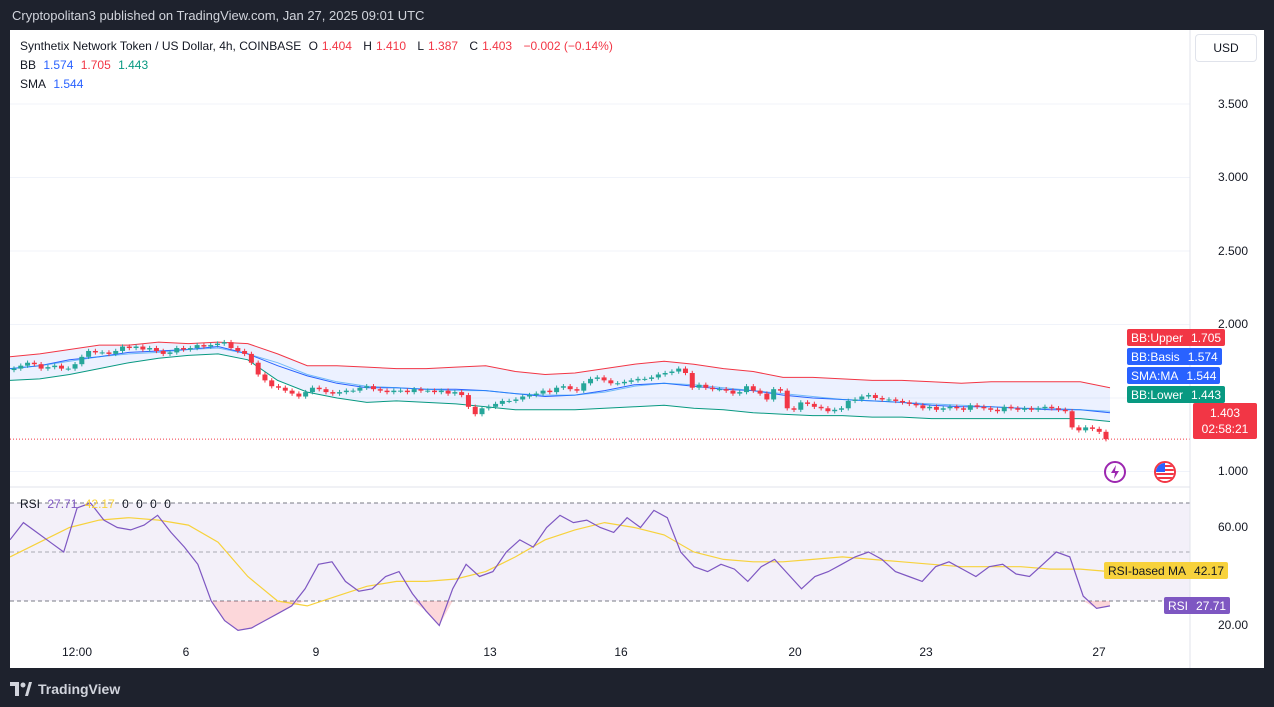 The image size is (1274, 707). I want to click on time-tick: 16, so click(621, 652).